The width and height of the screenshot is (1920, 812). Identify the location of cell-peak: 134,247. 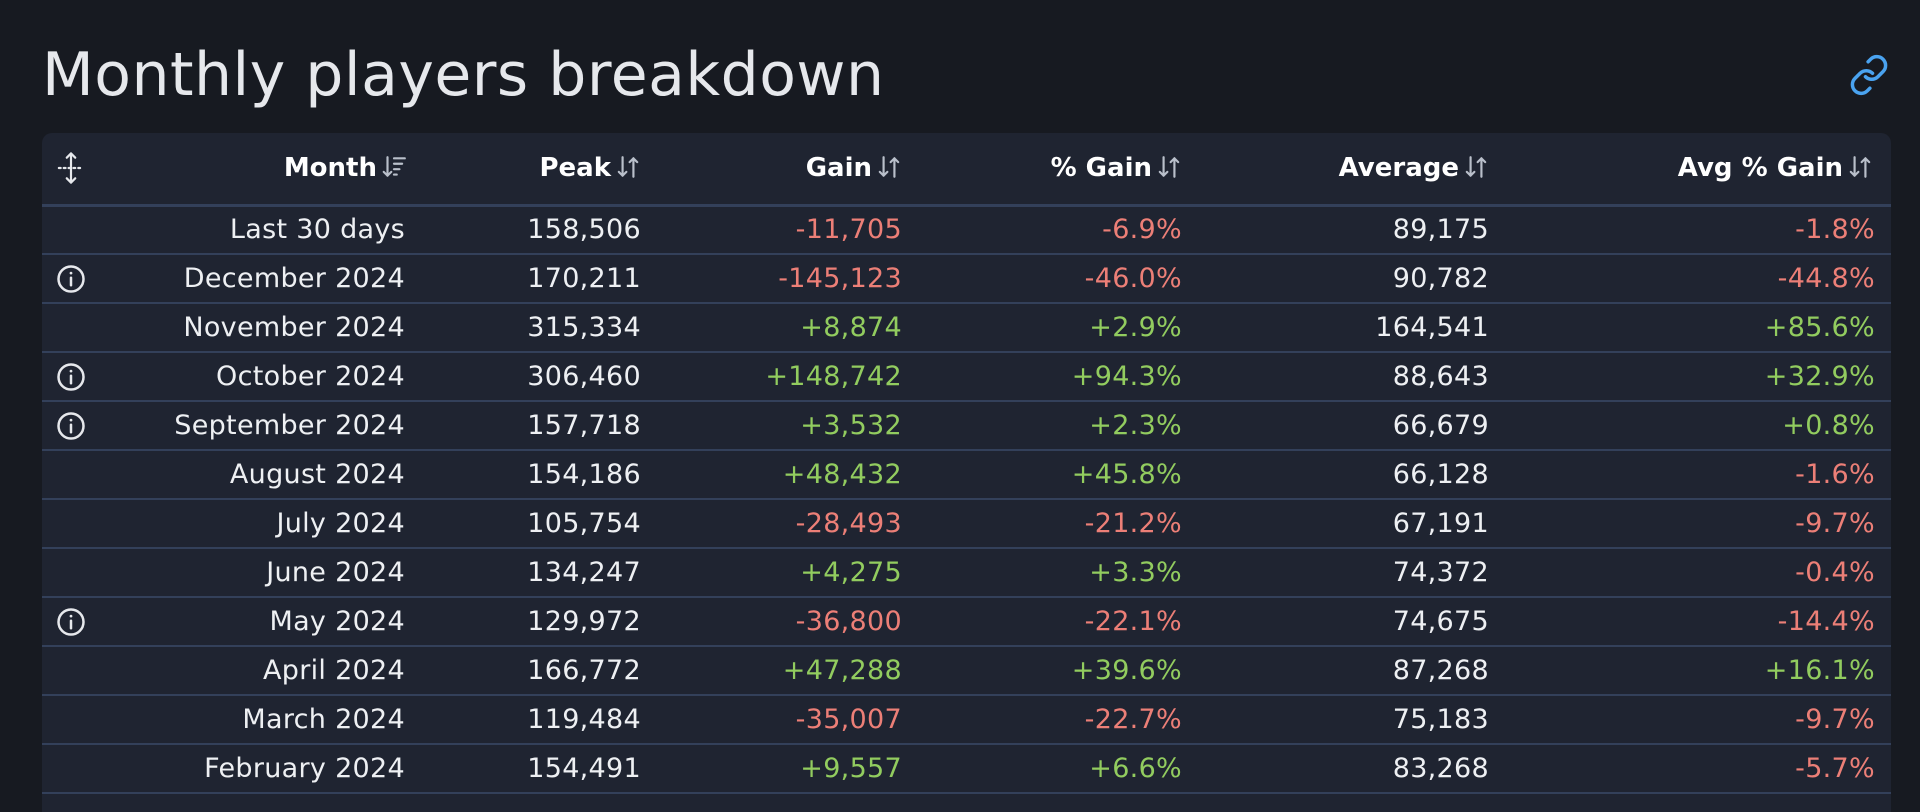
(584, 572).